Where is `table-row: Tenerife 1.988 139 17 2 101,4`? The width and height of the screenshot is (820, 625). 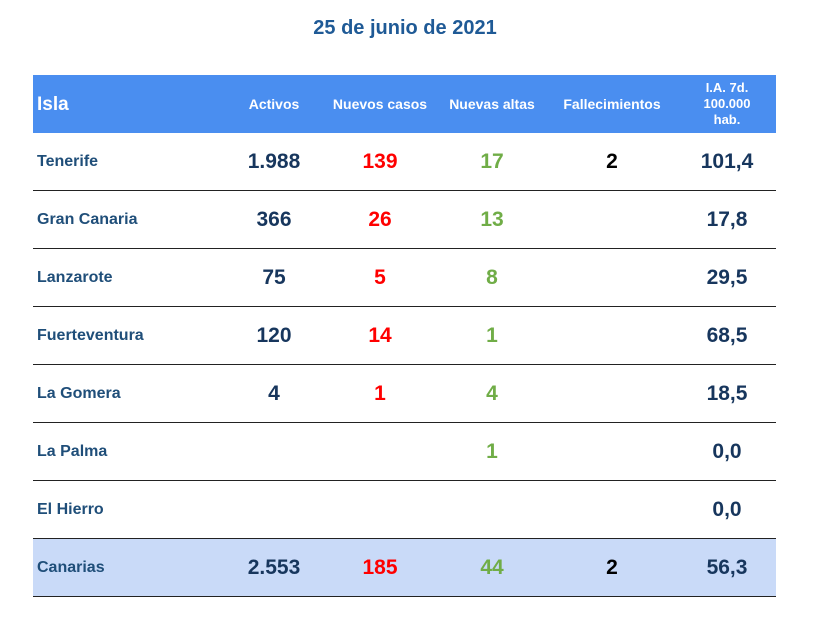 table-row: Tenerife 1.988 139 17 2 101,4 is located at coordinates (404, 162).